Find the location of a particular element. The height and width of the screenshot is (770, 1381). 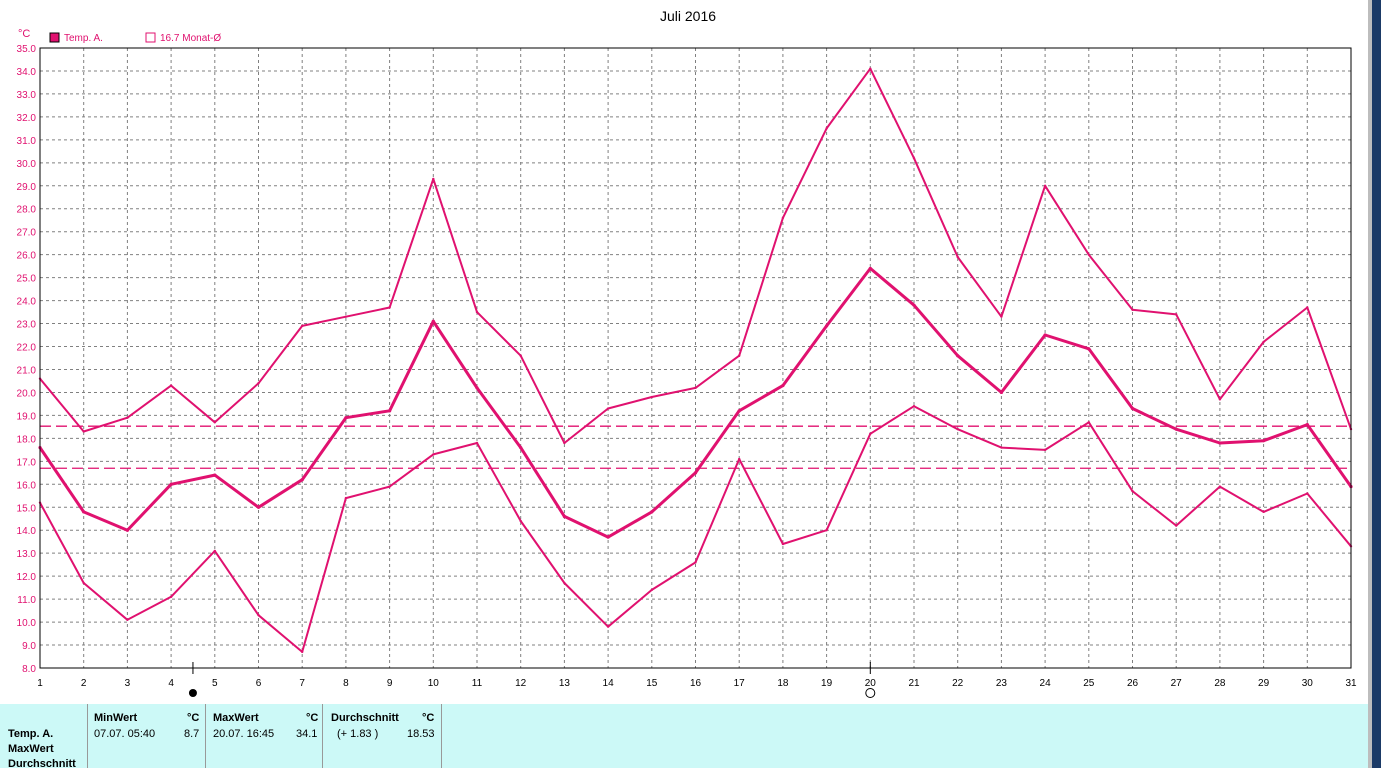

x-tick-label: 26 is located at coordinates (1133, 683).